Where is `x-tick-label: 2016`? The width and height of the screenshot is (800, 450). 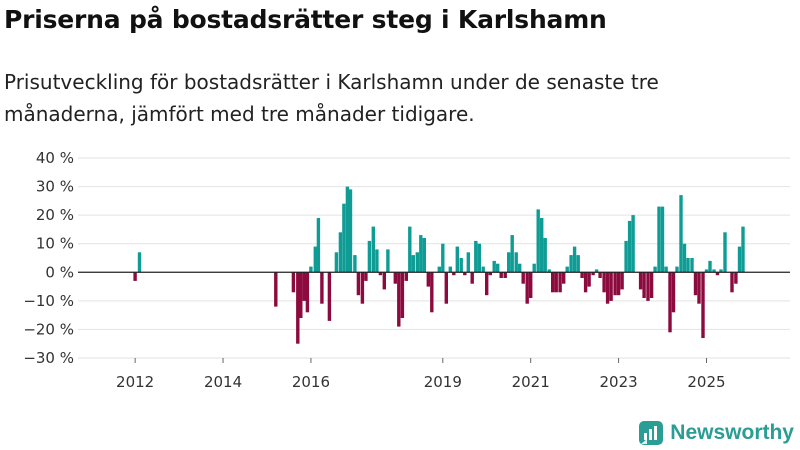
x-tick-label: 2016 is located at coordinates (311, 382).